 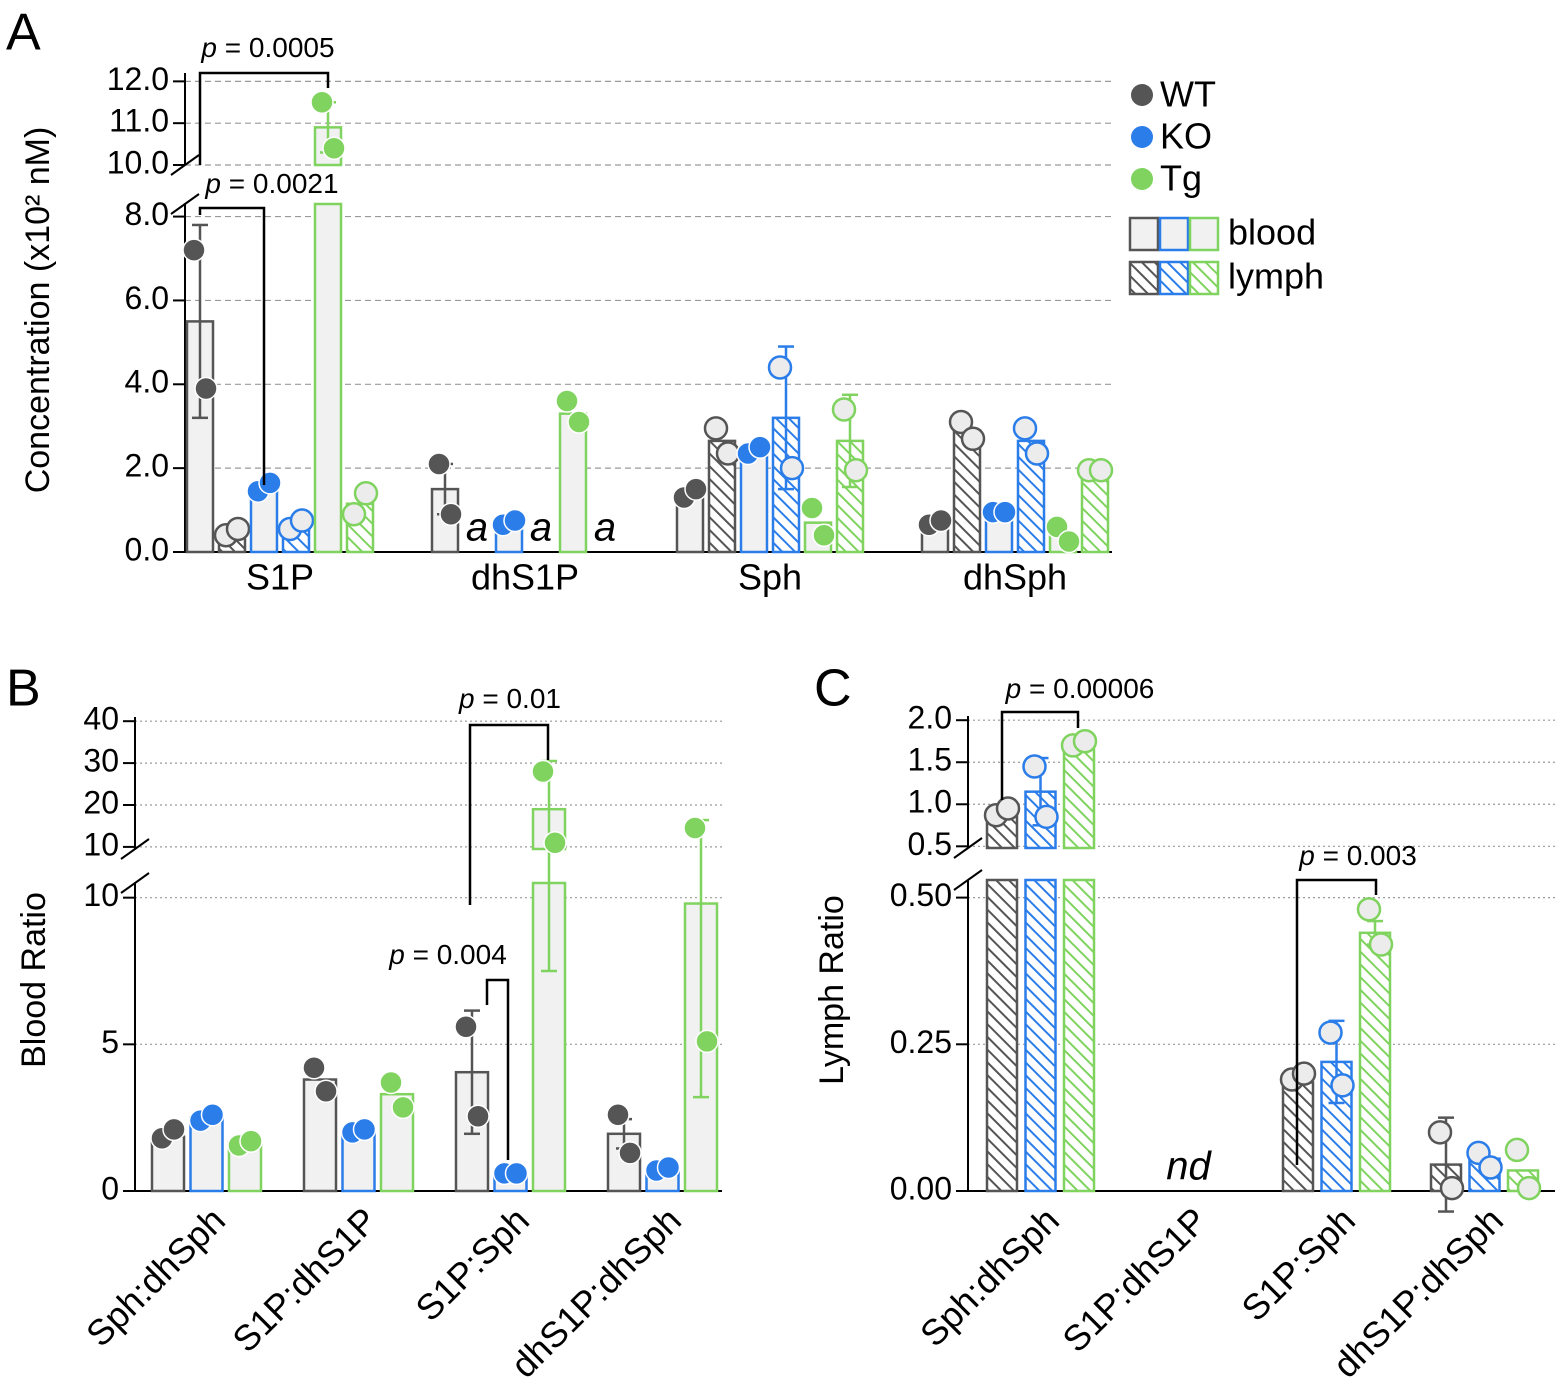 What do you see at coordinates (833, 689) in the screenshot?
I see `panel-letter: C` at bounding box center [833, 689].